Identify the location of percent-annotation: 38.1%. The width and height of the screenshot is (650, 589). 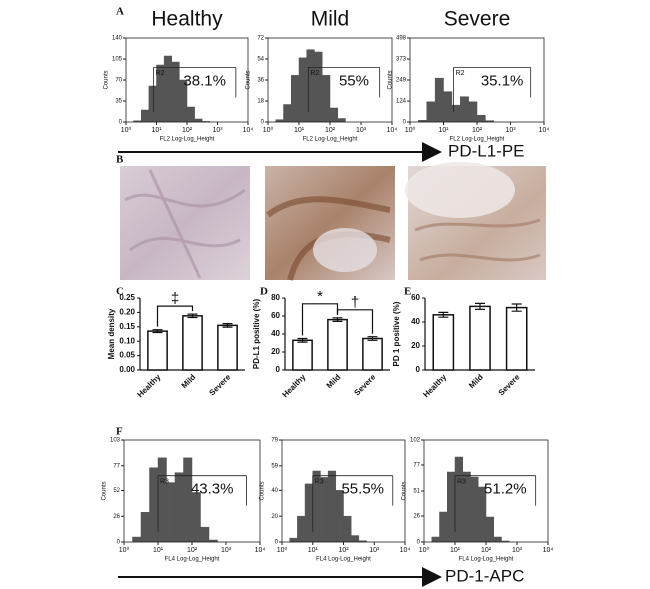
(204, 80).